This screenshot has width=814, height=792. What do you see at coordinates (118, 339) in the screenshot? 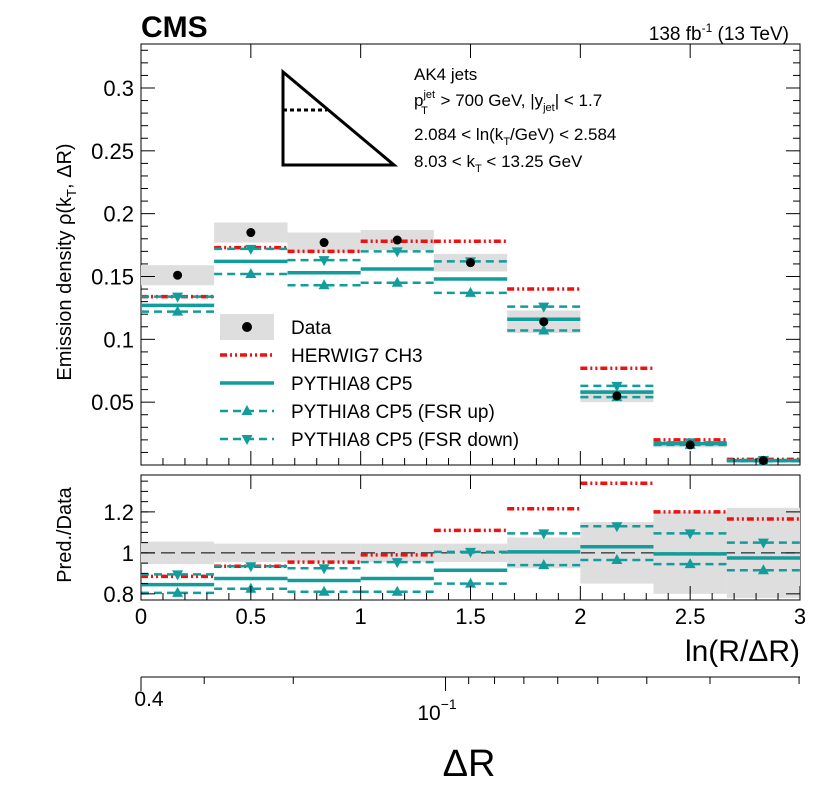
I see `top-y-tick-label: 0.1` at bounding box center [118, 339].